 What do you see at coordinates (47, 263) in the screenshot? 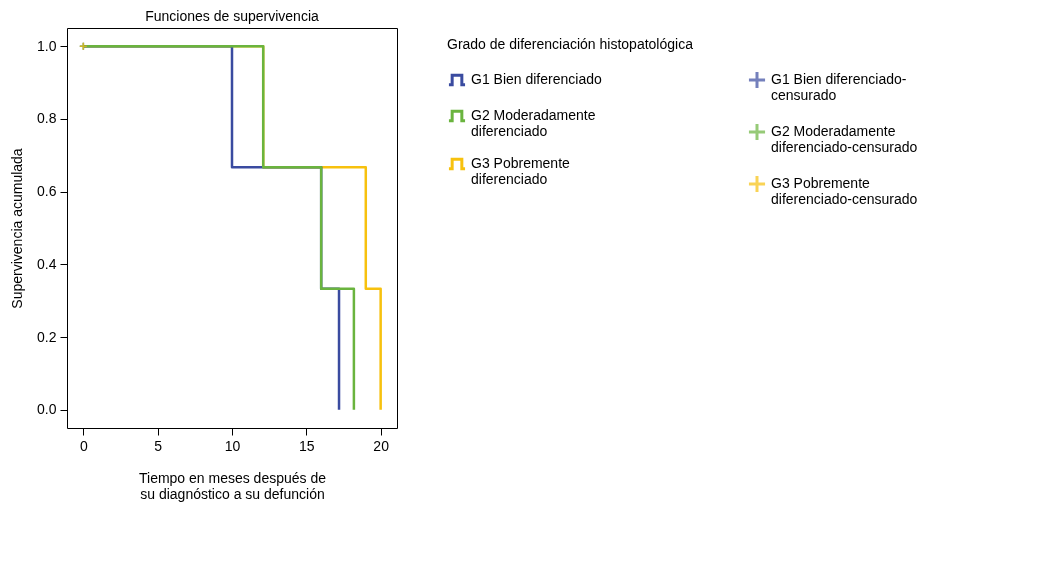
I see `y-tick-label: 0.4` at bounding box center [47, 263].